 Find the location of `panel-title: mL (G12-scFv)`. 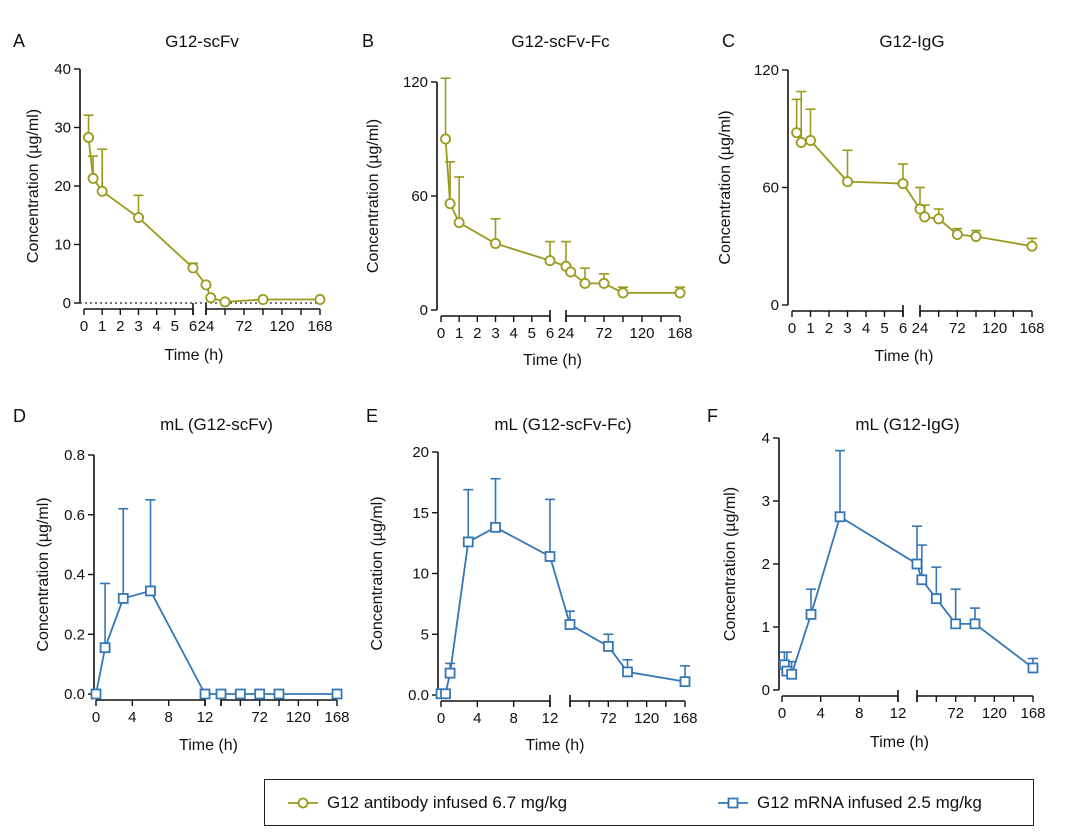

panel-title: mL (G12-scFv) is located at coordinates (216, 424).